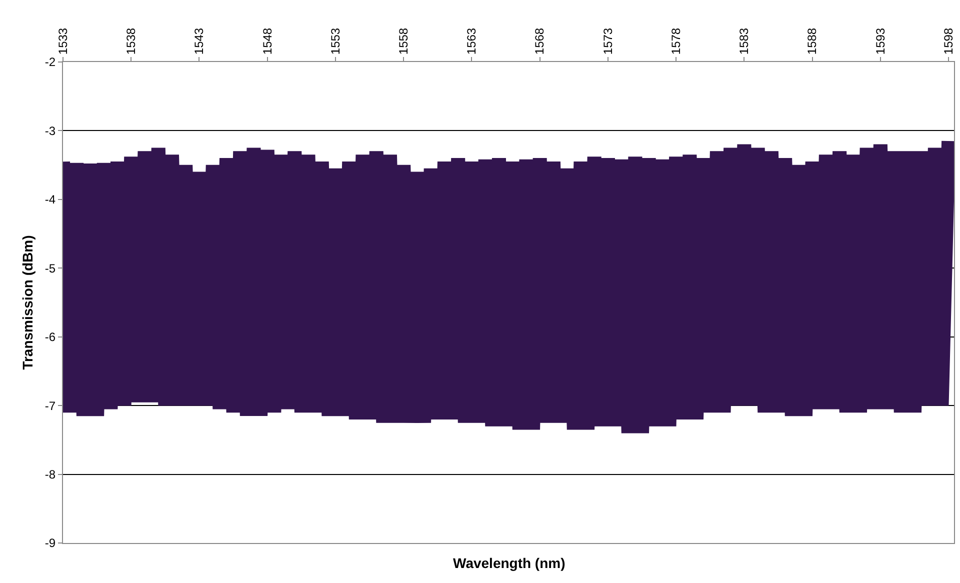 Image resolution: width=960 pixels, height=583 pixels. I want to click on x-tick-label: 1578, so click(675, 41).